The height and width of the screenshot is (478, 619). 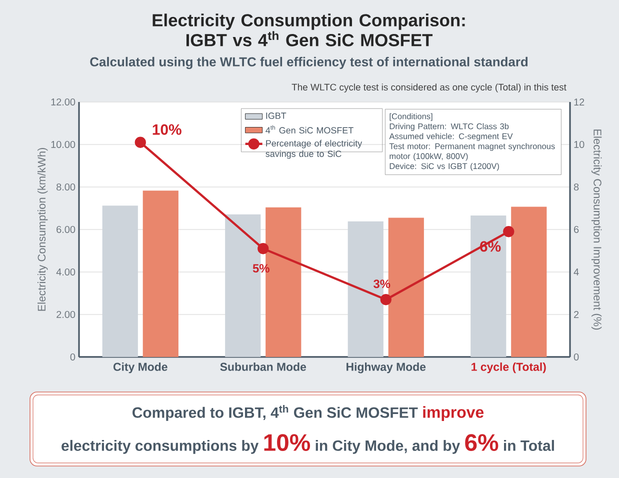 I want to click on legend-label: IGBT, so click(x=276, y=115).